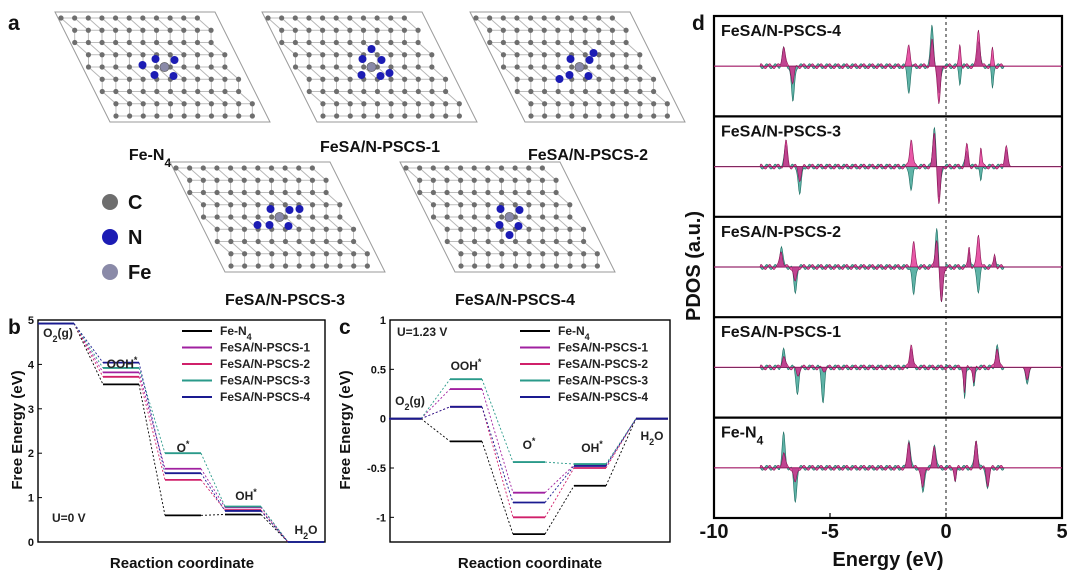 The width and height of the screenshot is (1080, 580). I want to click on pdos-subplot-label: FeSA/N-PSCS-4, so click(781, 31).